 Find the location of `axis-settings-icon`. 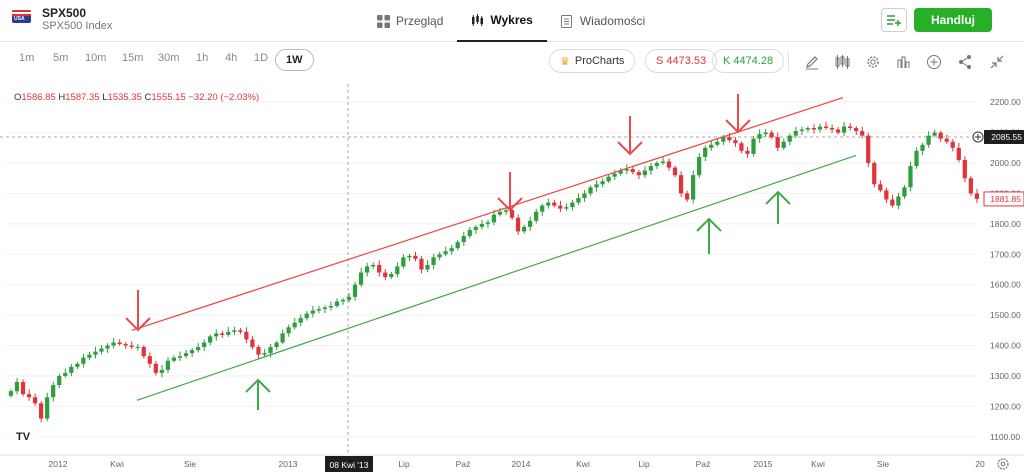

axis-settings-icon is located at coordinates (1003, 464).